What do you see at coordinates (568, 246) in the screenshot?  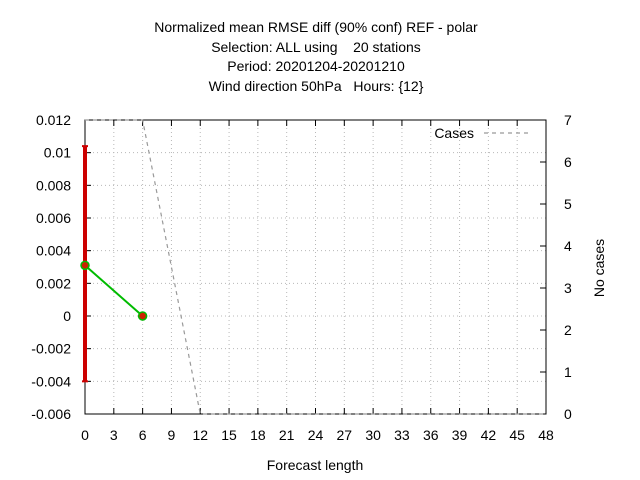 I see `y2-tick-label: 4` at bounding box center [568, 246].